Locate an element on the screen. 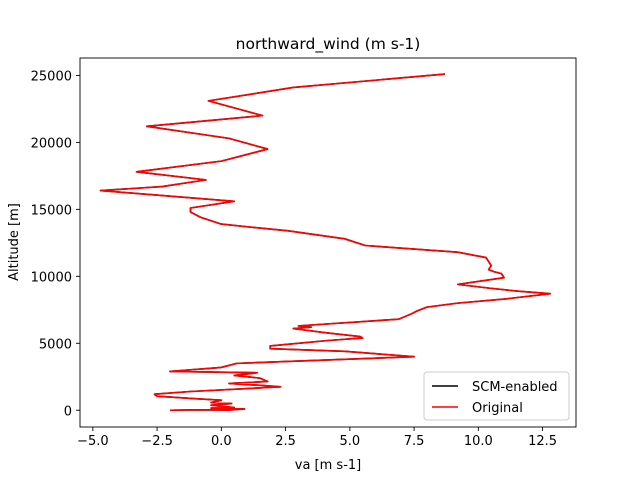  x-axis-ticks: −5.0 −2.5 0.0 2.5 5.0 7.5 10.0 12.5 is located at coordinates (317, 438).